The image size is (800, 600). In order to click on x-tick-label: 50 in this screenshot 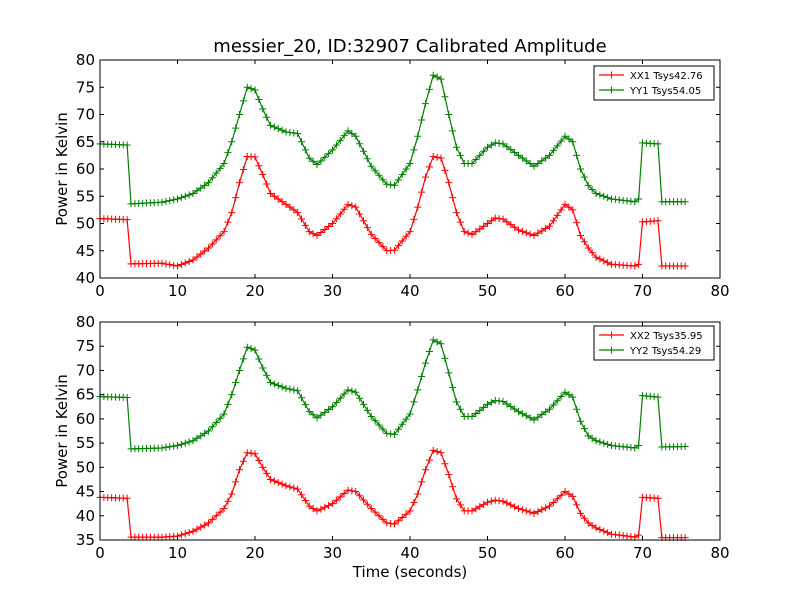, I will do `click(487, 553)`.